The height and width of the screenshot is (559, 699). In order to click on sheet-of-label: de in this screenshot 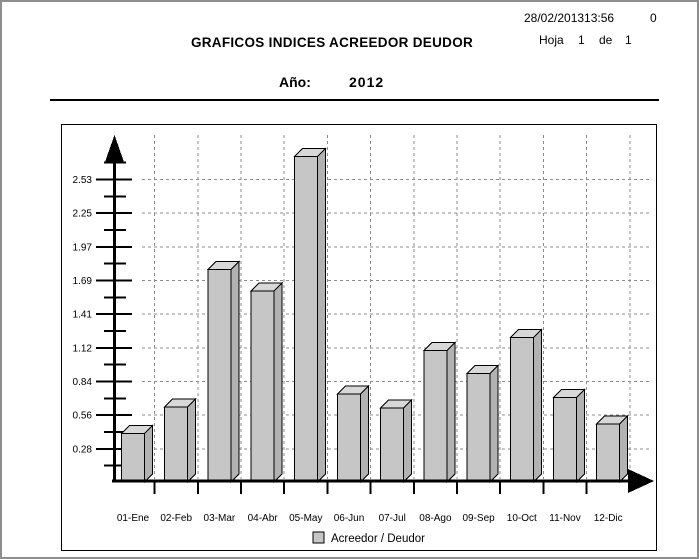, I will do `click(606, 40)`.